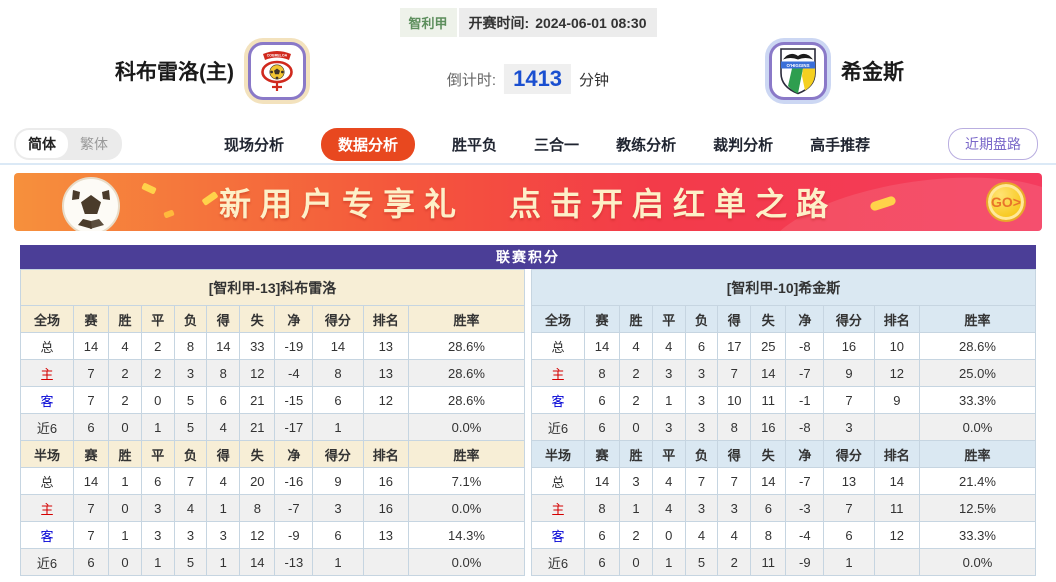  What do you see at coordinates (428, 22) in the screenshot?
I see `league-badge: 智利甲` at bounding box center [428, 22].